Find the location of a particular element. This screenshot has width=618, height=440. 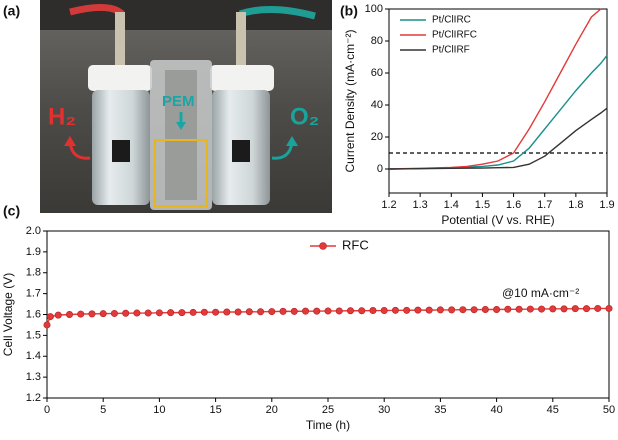

x-tick-label: 1.5 is located at coordinates (482, 205).